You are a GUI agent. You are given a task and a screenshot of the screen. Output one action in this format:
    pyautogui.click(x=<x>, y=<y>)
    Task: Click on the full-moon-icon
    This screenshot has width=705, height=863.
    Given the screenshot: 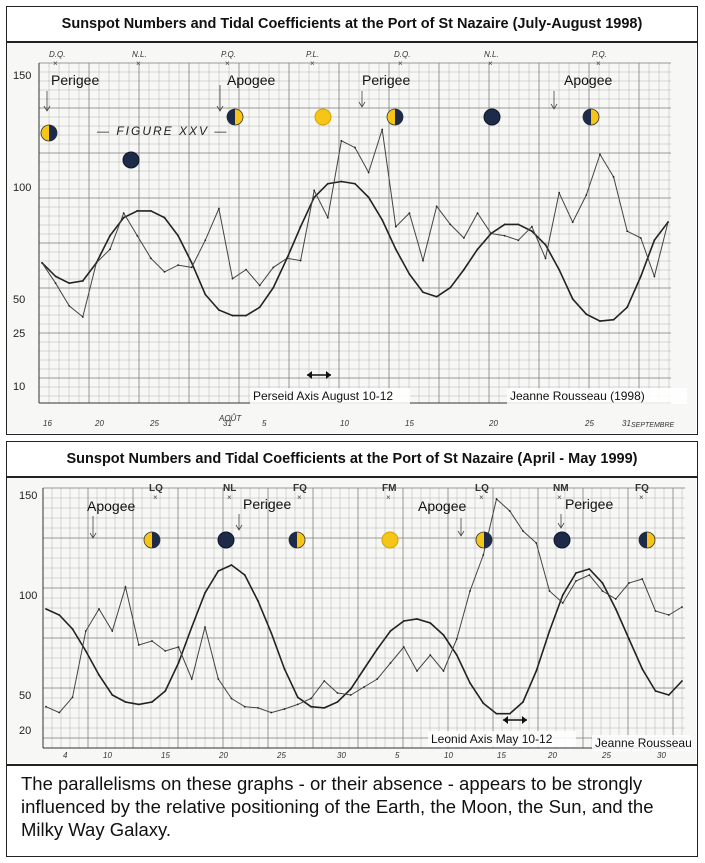 What is the action you would take?
    pyautogui.click(x=323, y=117)
    